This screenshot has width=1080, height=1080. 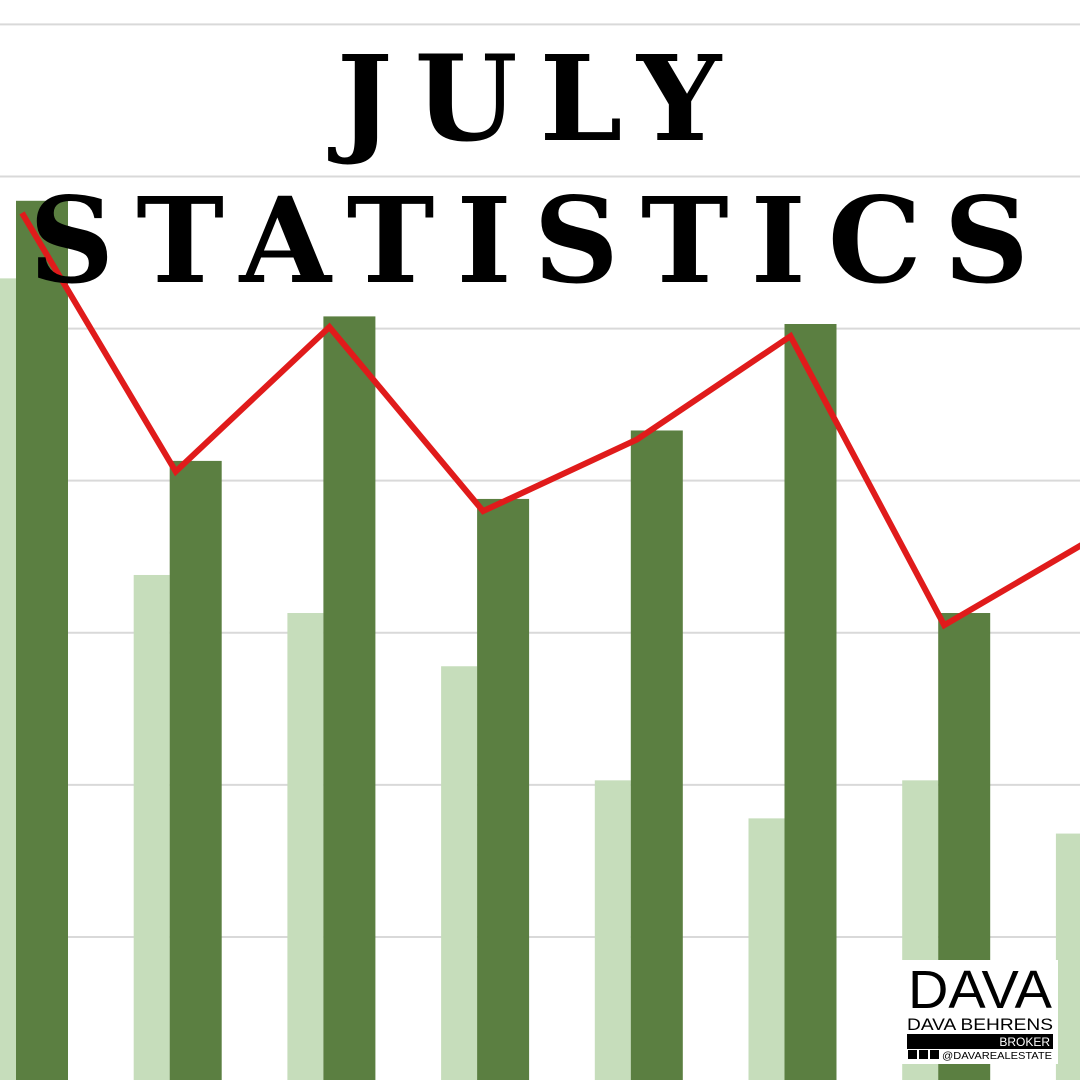 I want to click on title-line: JULY, so click(x=535, y=98).